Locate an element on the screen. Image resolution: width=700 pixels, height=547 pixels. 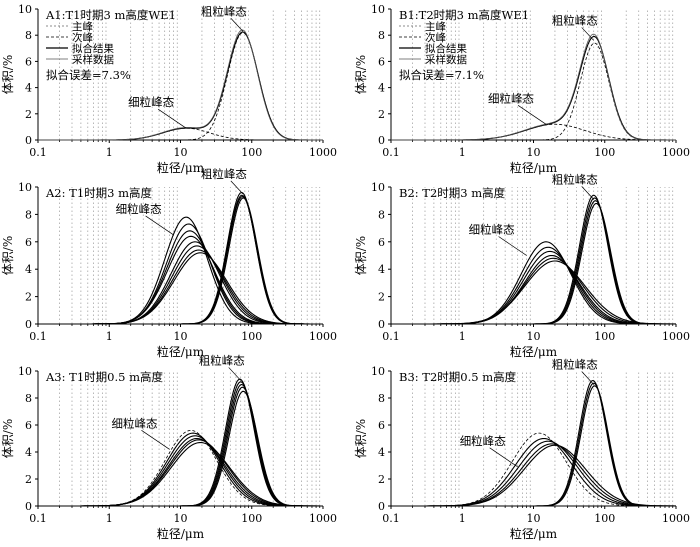
fit-error-label: 拟合误差=7.3% is located at coordinates (88, 75).